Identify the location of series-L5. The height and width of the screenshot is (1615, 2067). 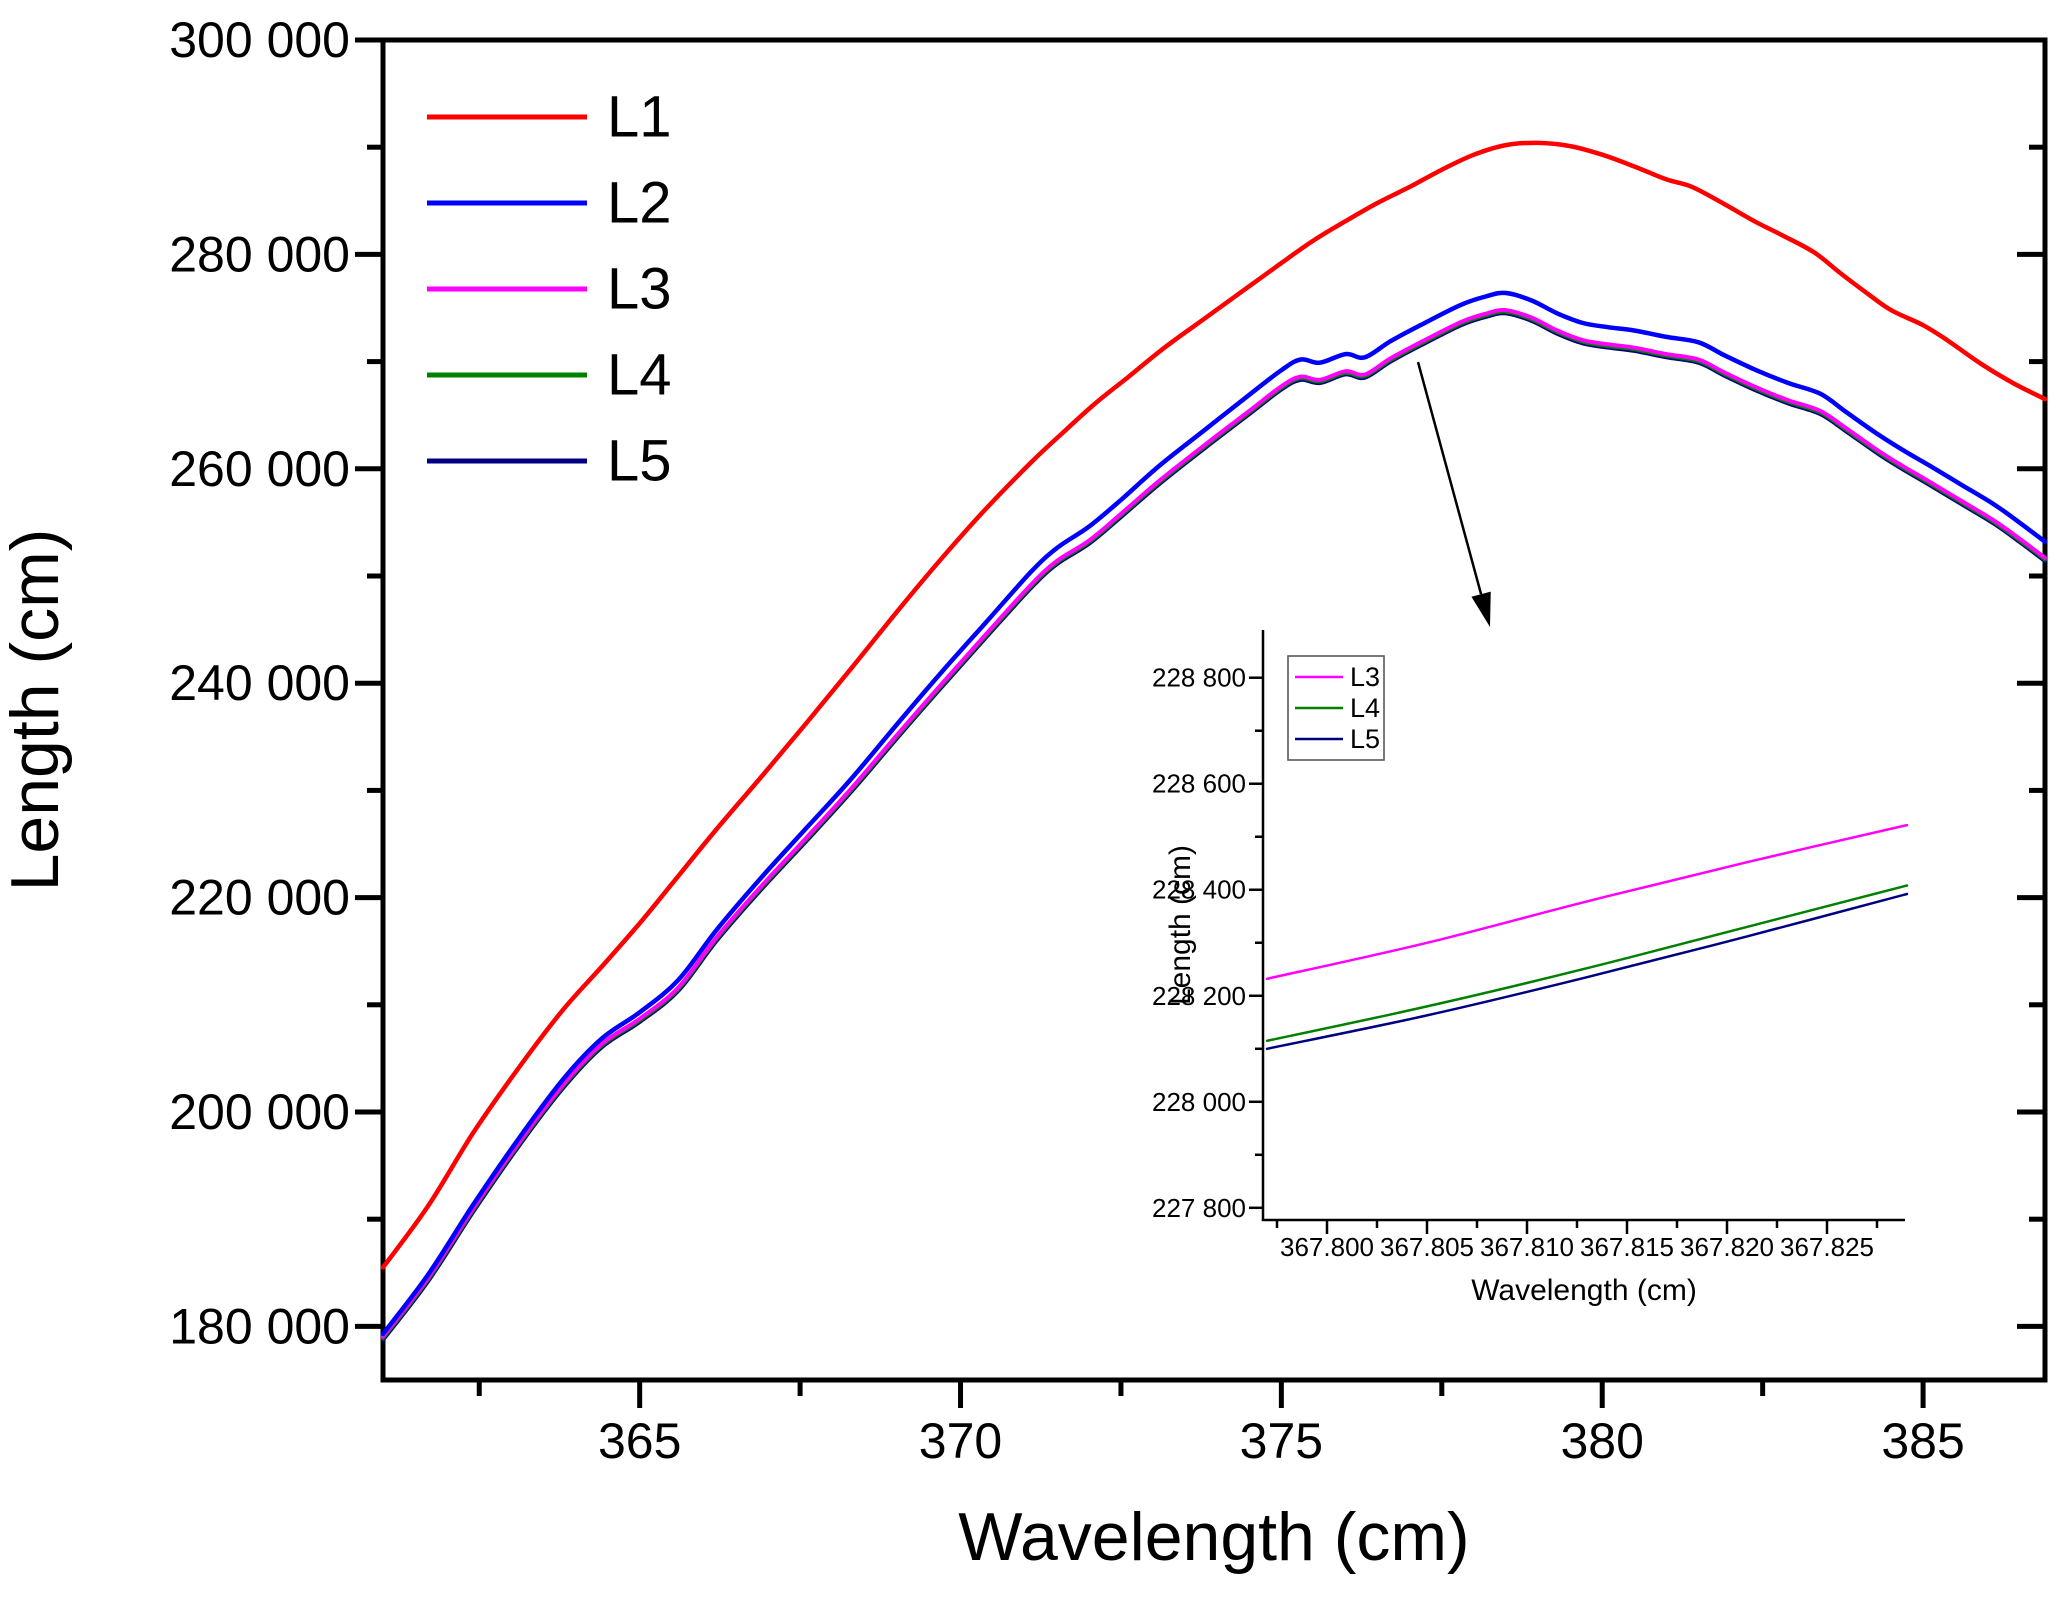
(1587, 971).